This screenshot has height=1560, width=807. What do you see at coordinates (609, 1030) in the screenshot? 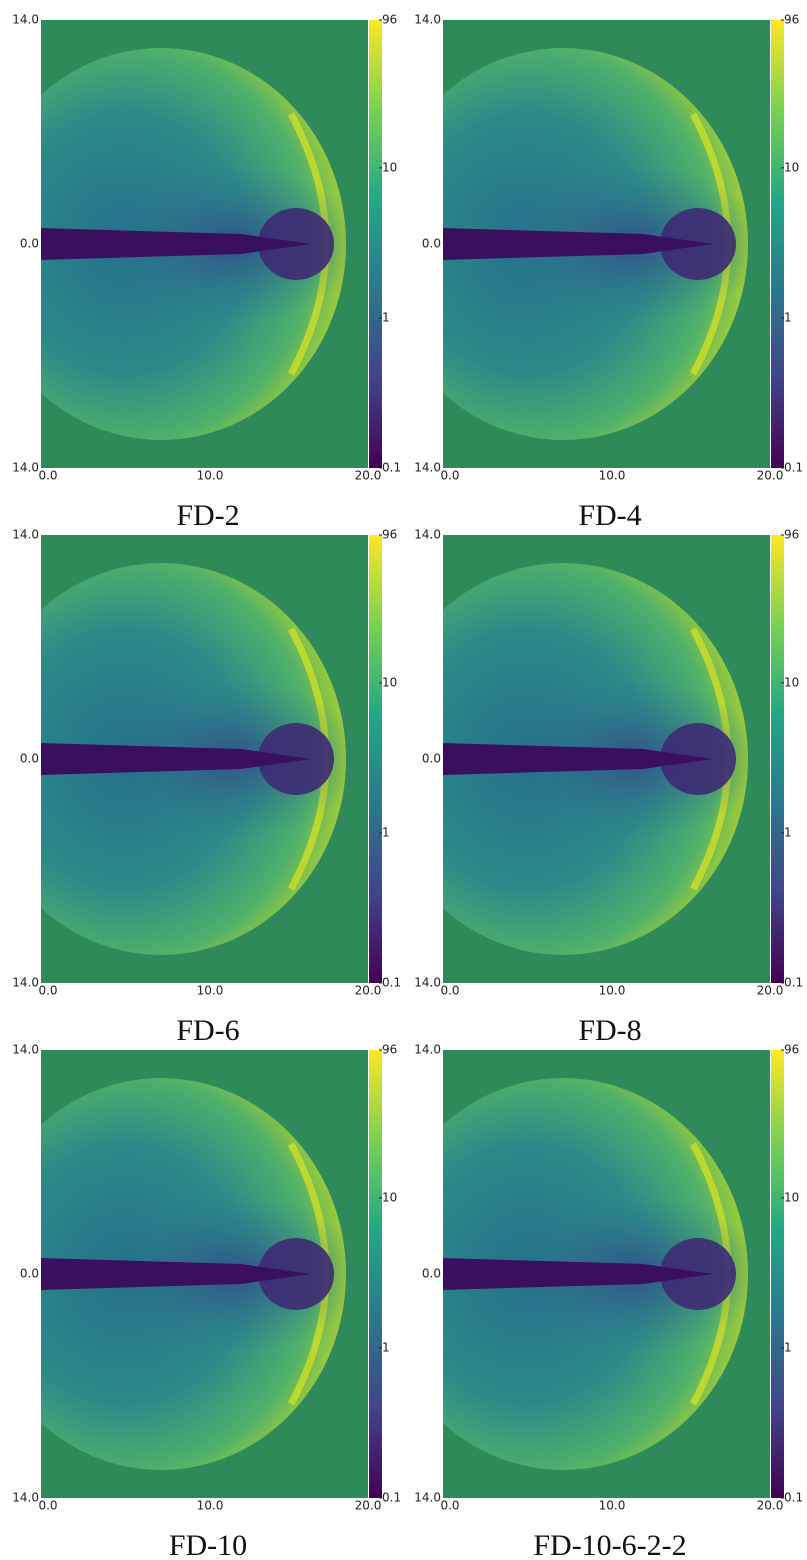
I see `panel-caption: FD-8` at bounding box center [609, 1030].